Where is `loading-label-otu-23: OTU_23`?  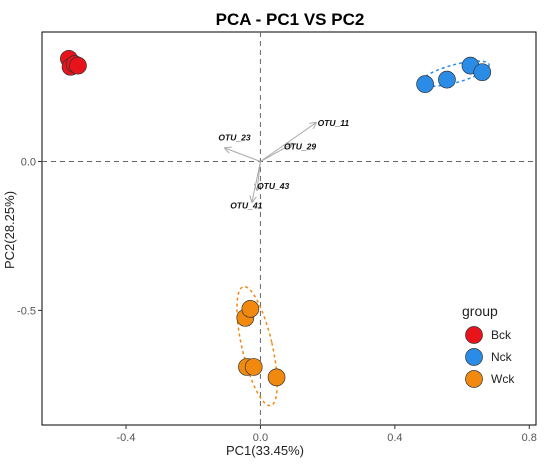
loading-label-otu-23: OTU_23 is located at coordinates (234, 138).